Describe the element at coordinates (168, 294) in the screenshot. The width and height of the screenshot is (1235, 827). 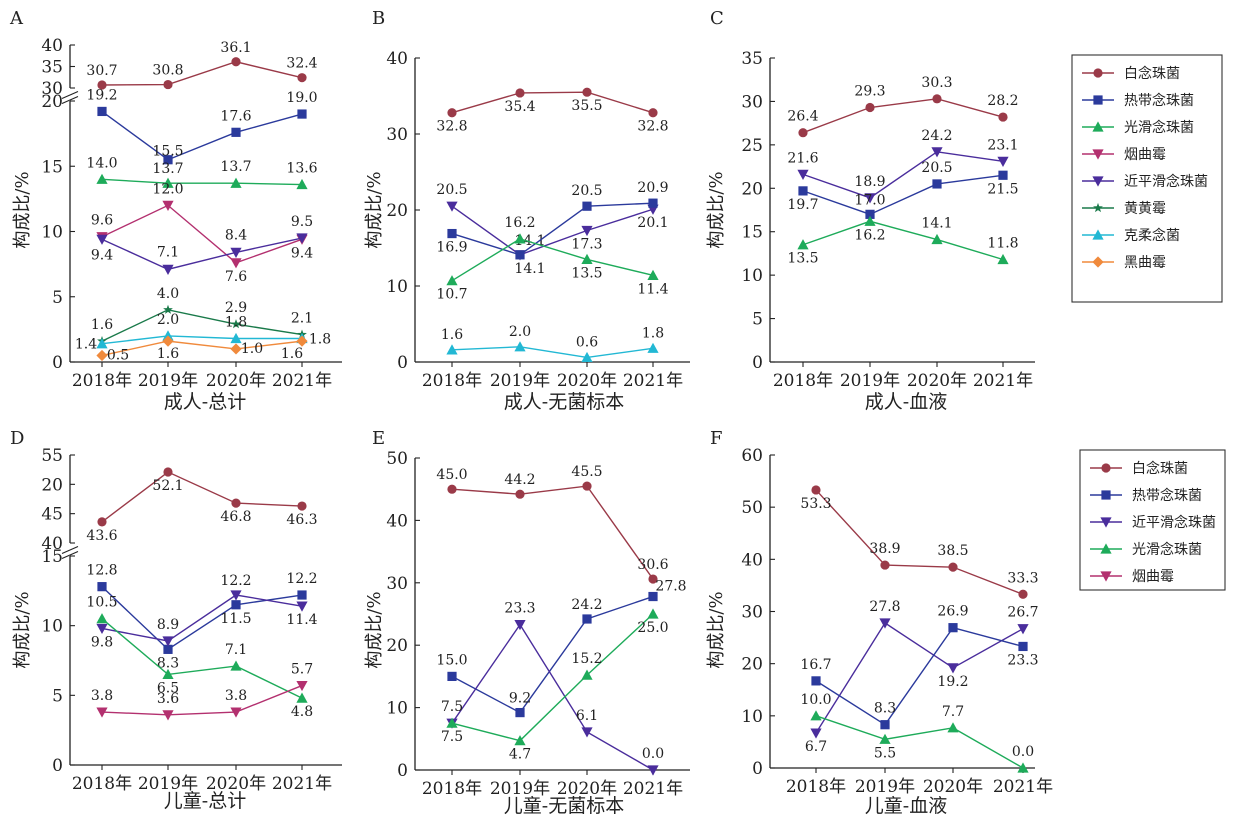
I see `data-label: 4.0` at that location.